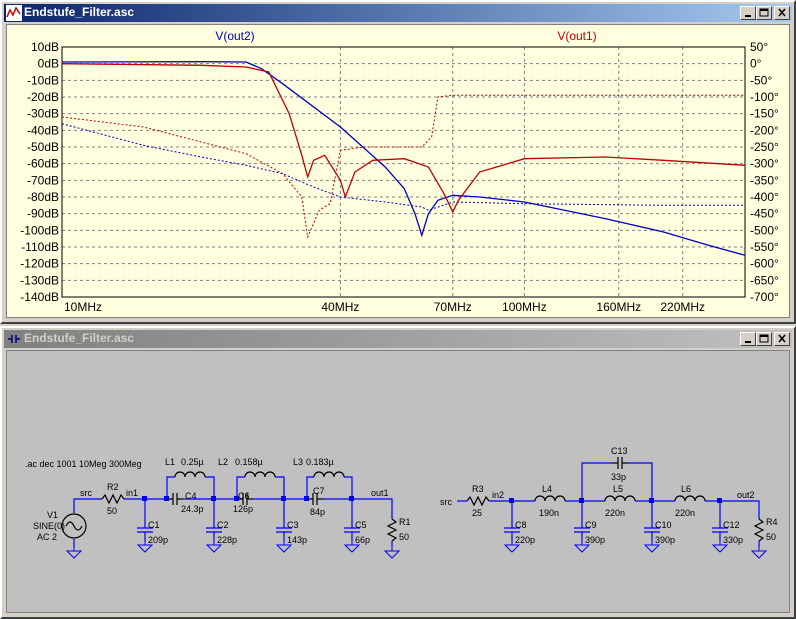  I want to click on y2-tick-label: -700°, so click(764, 297).